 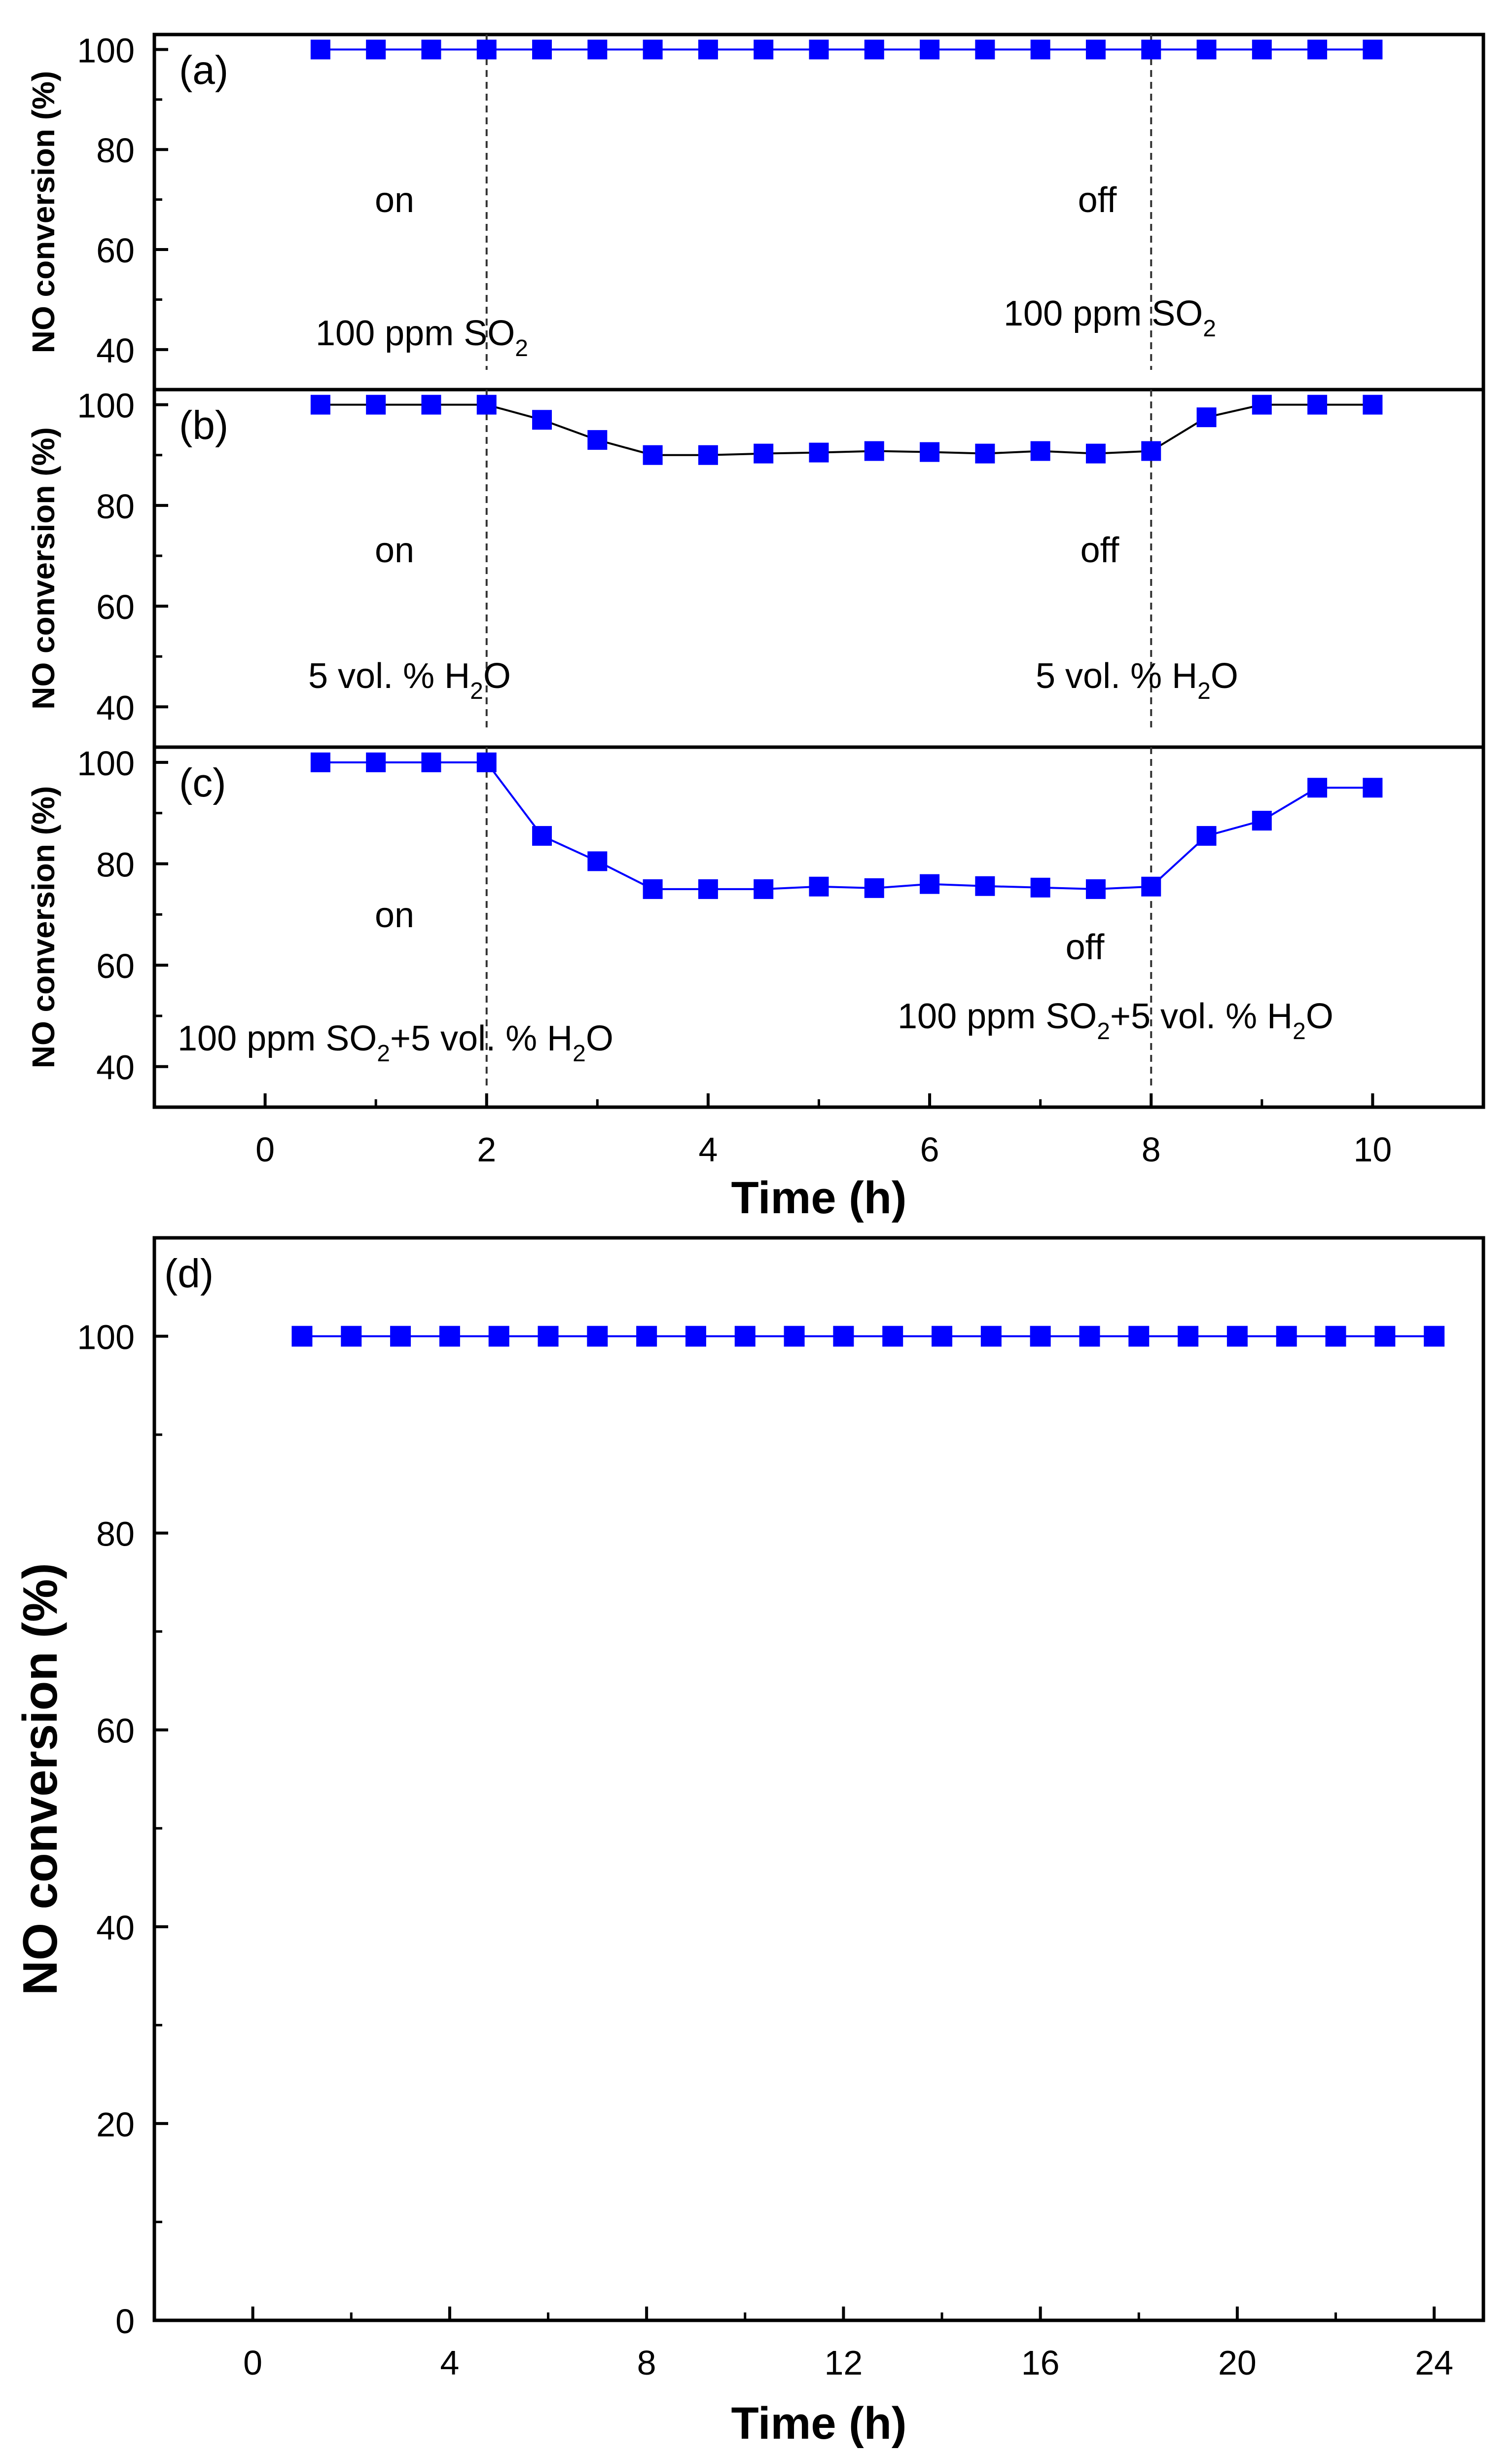 What do you see at coordinates (252, 2363) in the screenshot?
I see `x-tick-label: 0` at bounding box center [252, 2363].